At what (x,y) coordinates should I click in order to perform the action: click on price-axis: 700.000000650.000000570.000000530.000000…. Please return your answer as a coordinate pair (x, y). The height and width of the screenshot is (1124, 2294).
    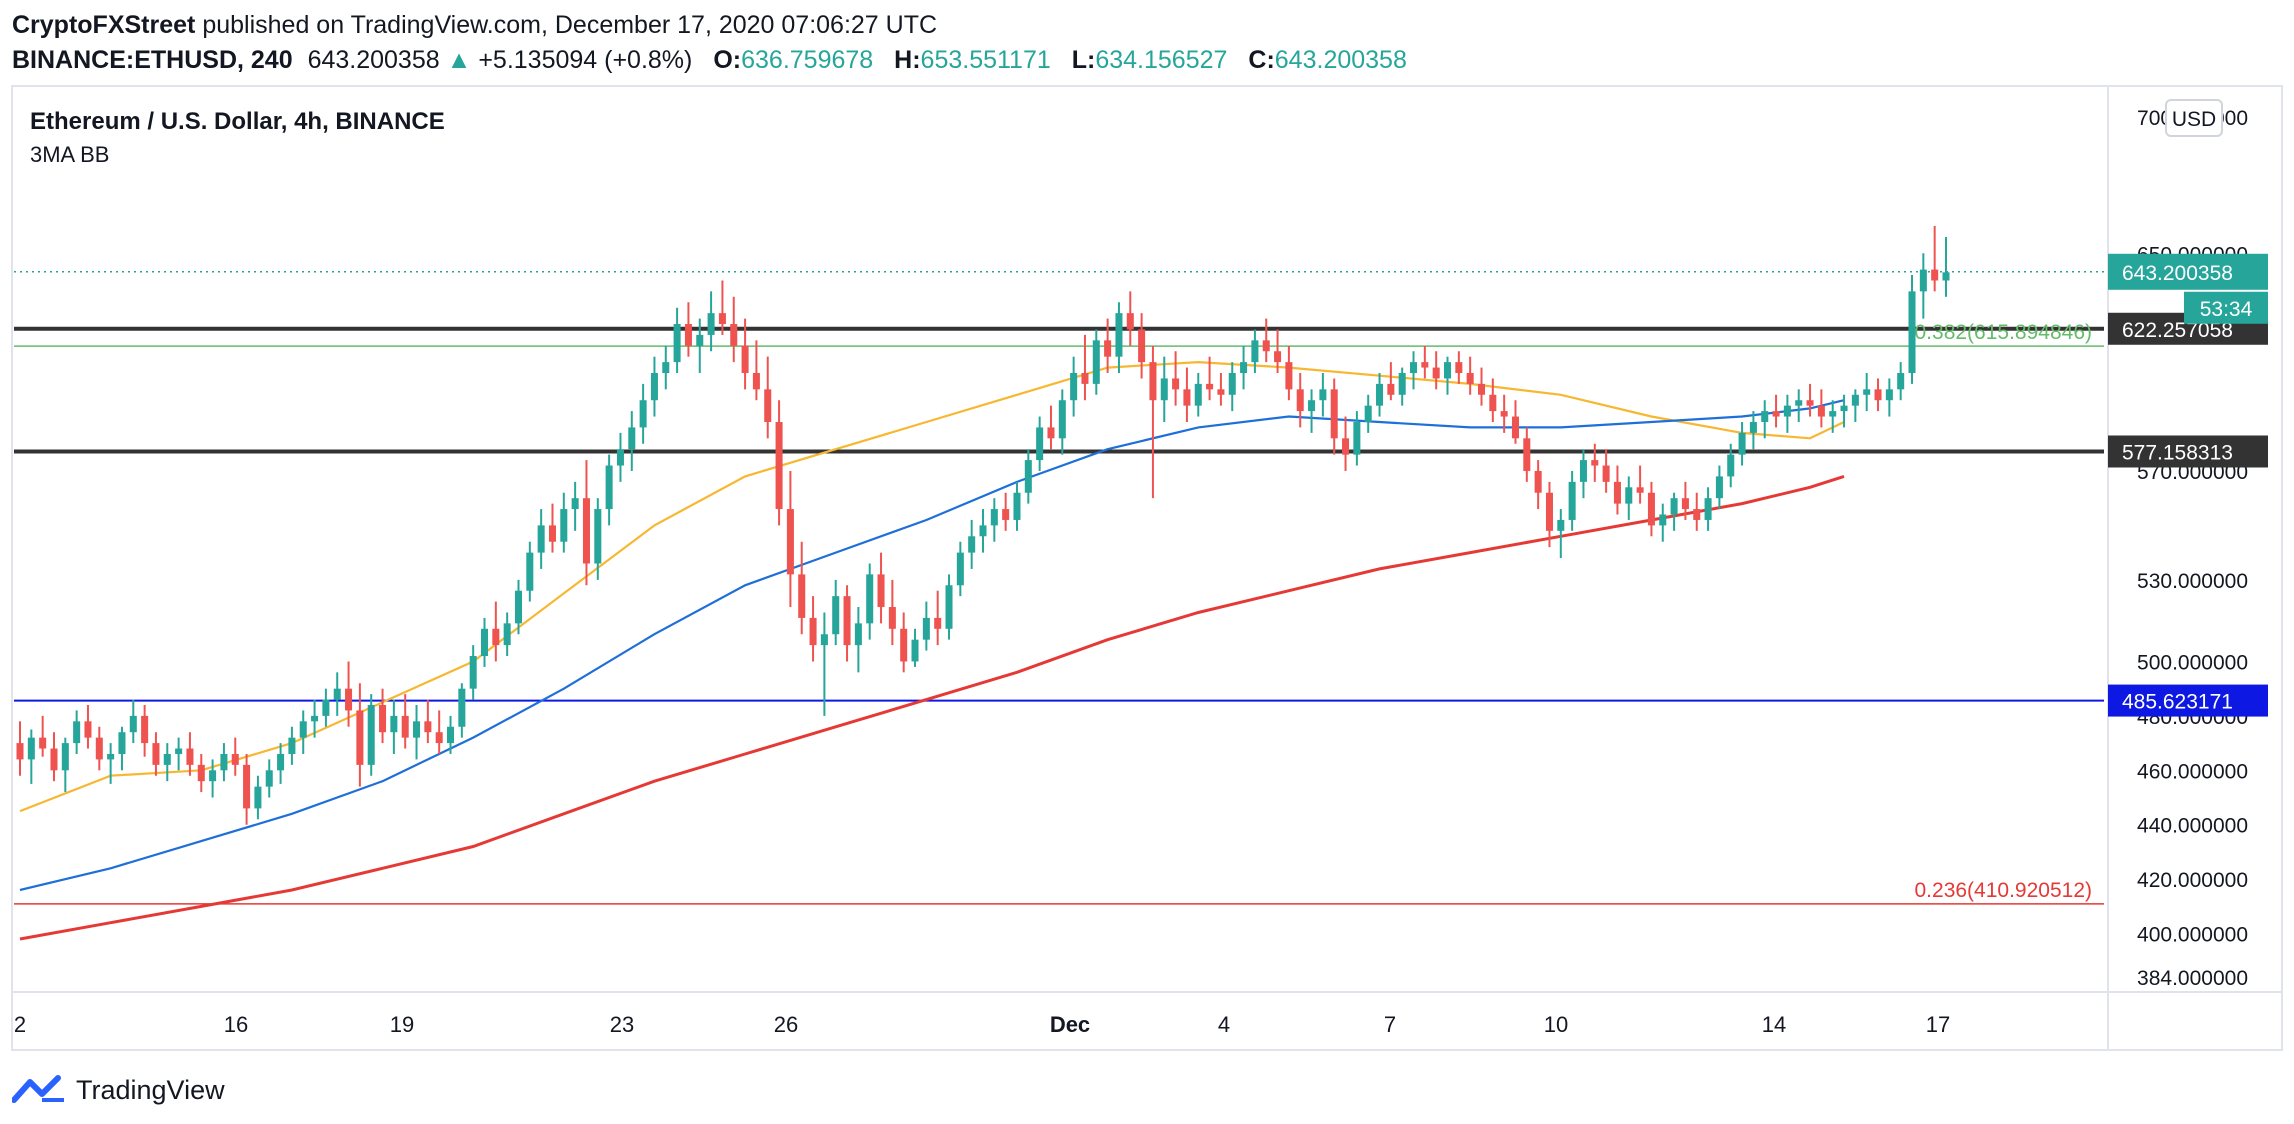
    Looking at the image, I should click on (2192, 548).